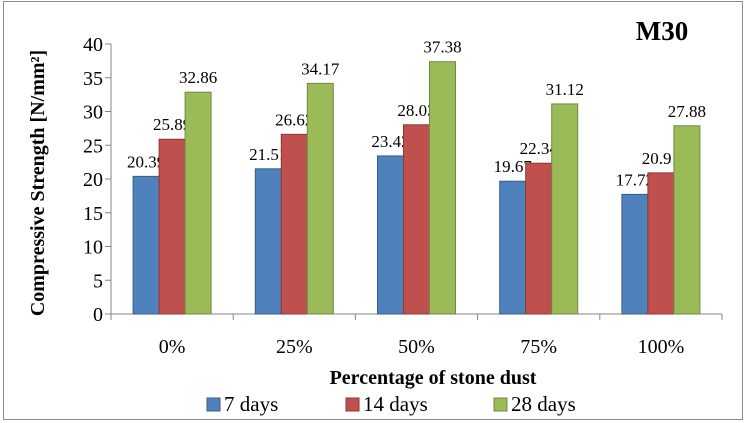  Describe the element at coordinates (172, 124) in the screenshot. I see `data-label: 25.89` at that location.